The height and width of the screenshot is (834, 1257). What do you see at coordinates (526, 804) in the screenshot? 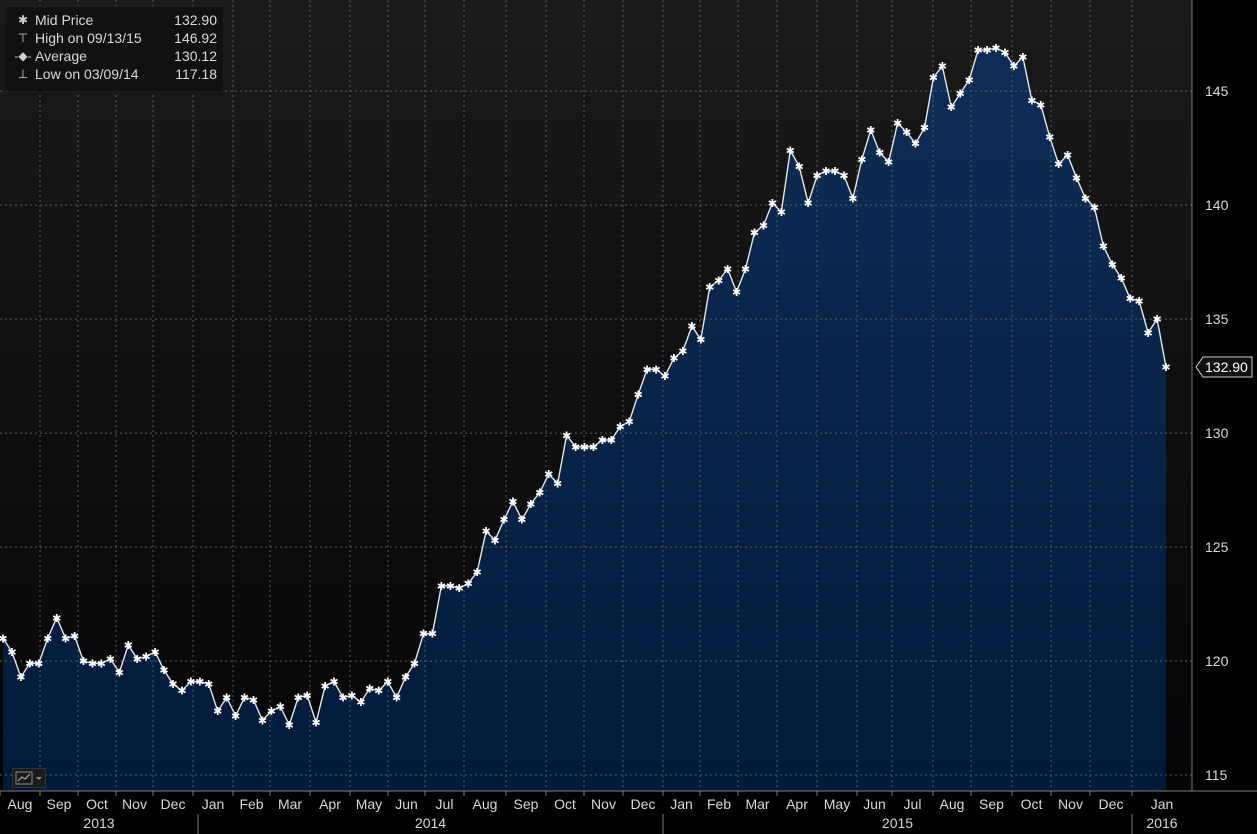
I see `x-tick-label: Sep` at bounding box center [526, 804].